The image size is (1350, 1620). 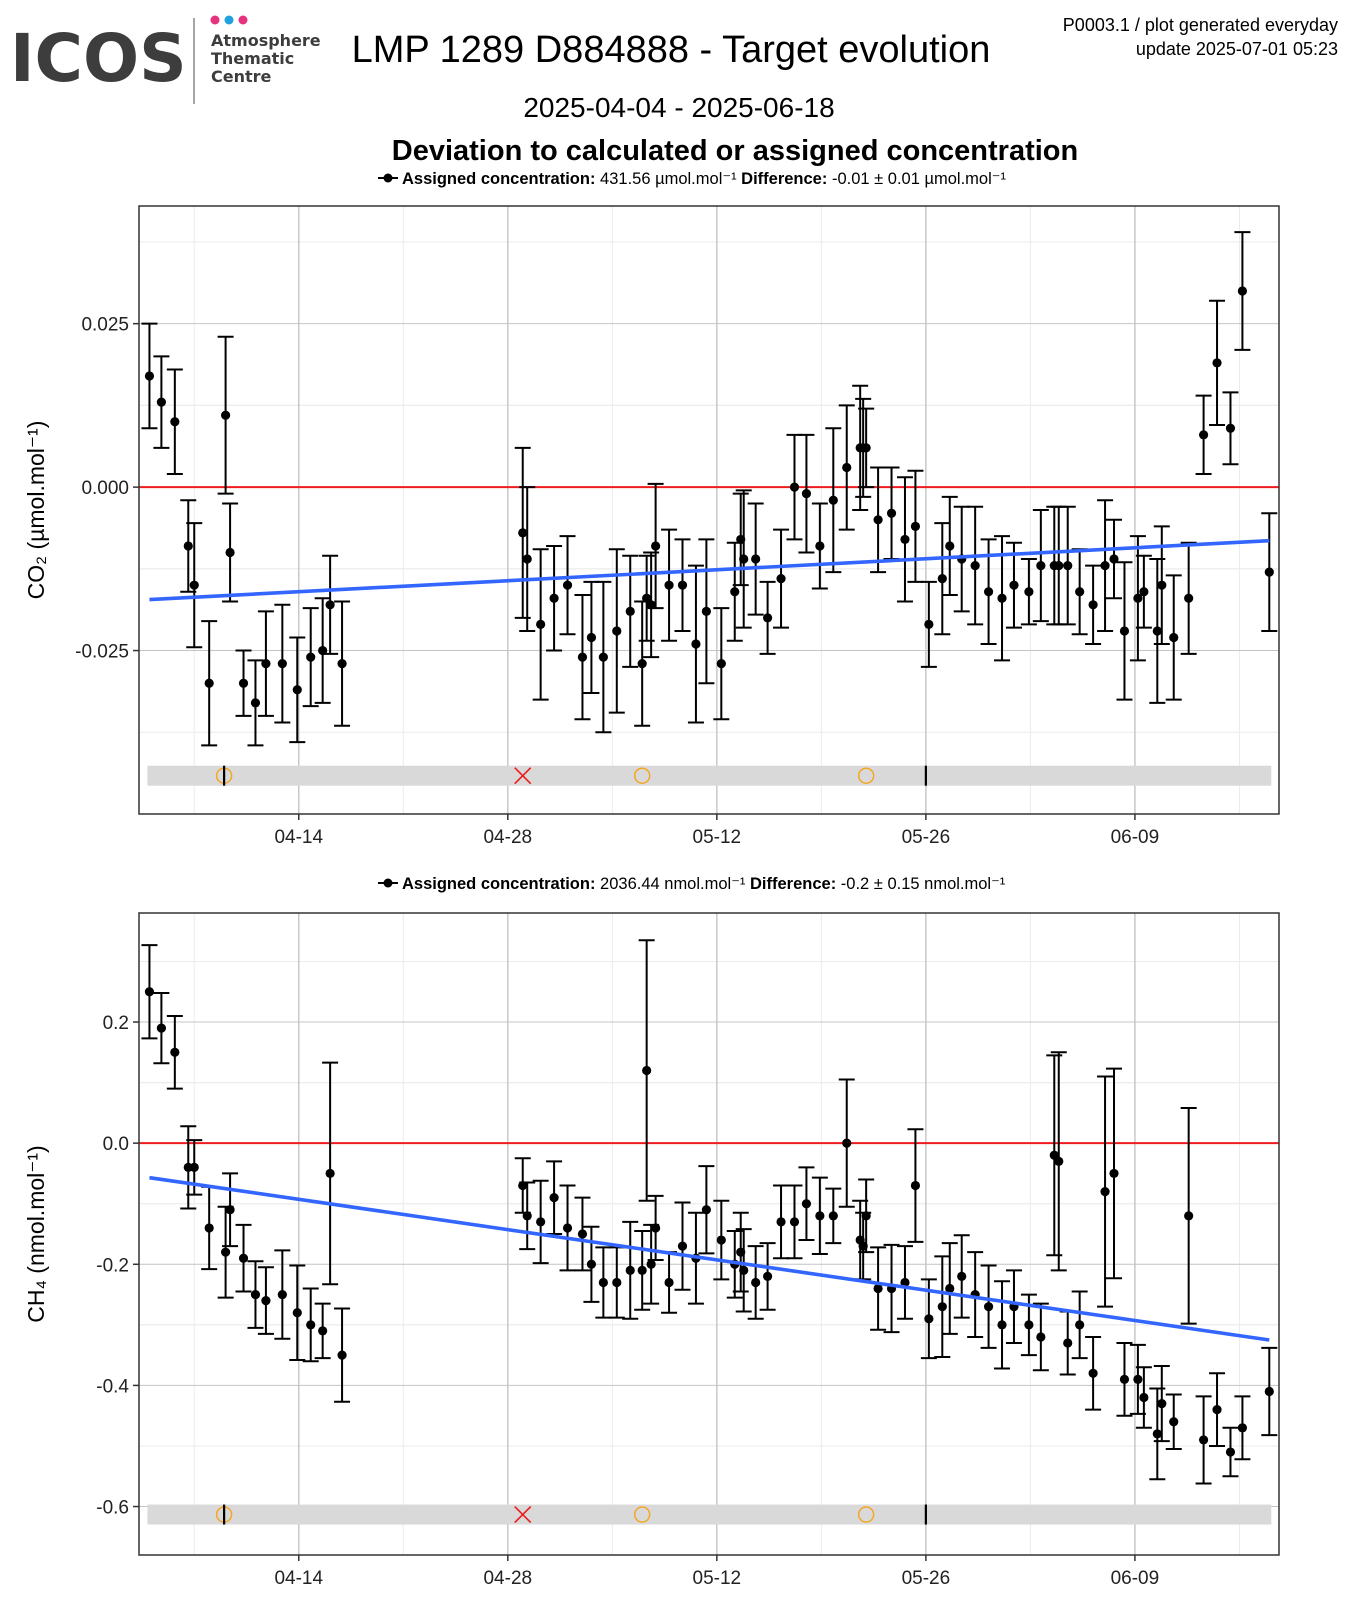 What do you see at coordinates (926, 837) in the screenshot?
I see `x-tick-label: 05-26` at bounding box center [926, 837].